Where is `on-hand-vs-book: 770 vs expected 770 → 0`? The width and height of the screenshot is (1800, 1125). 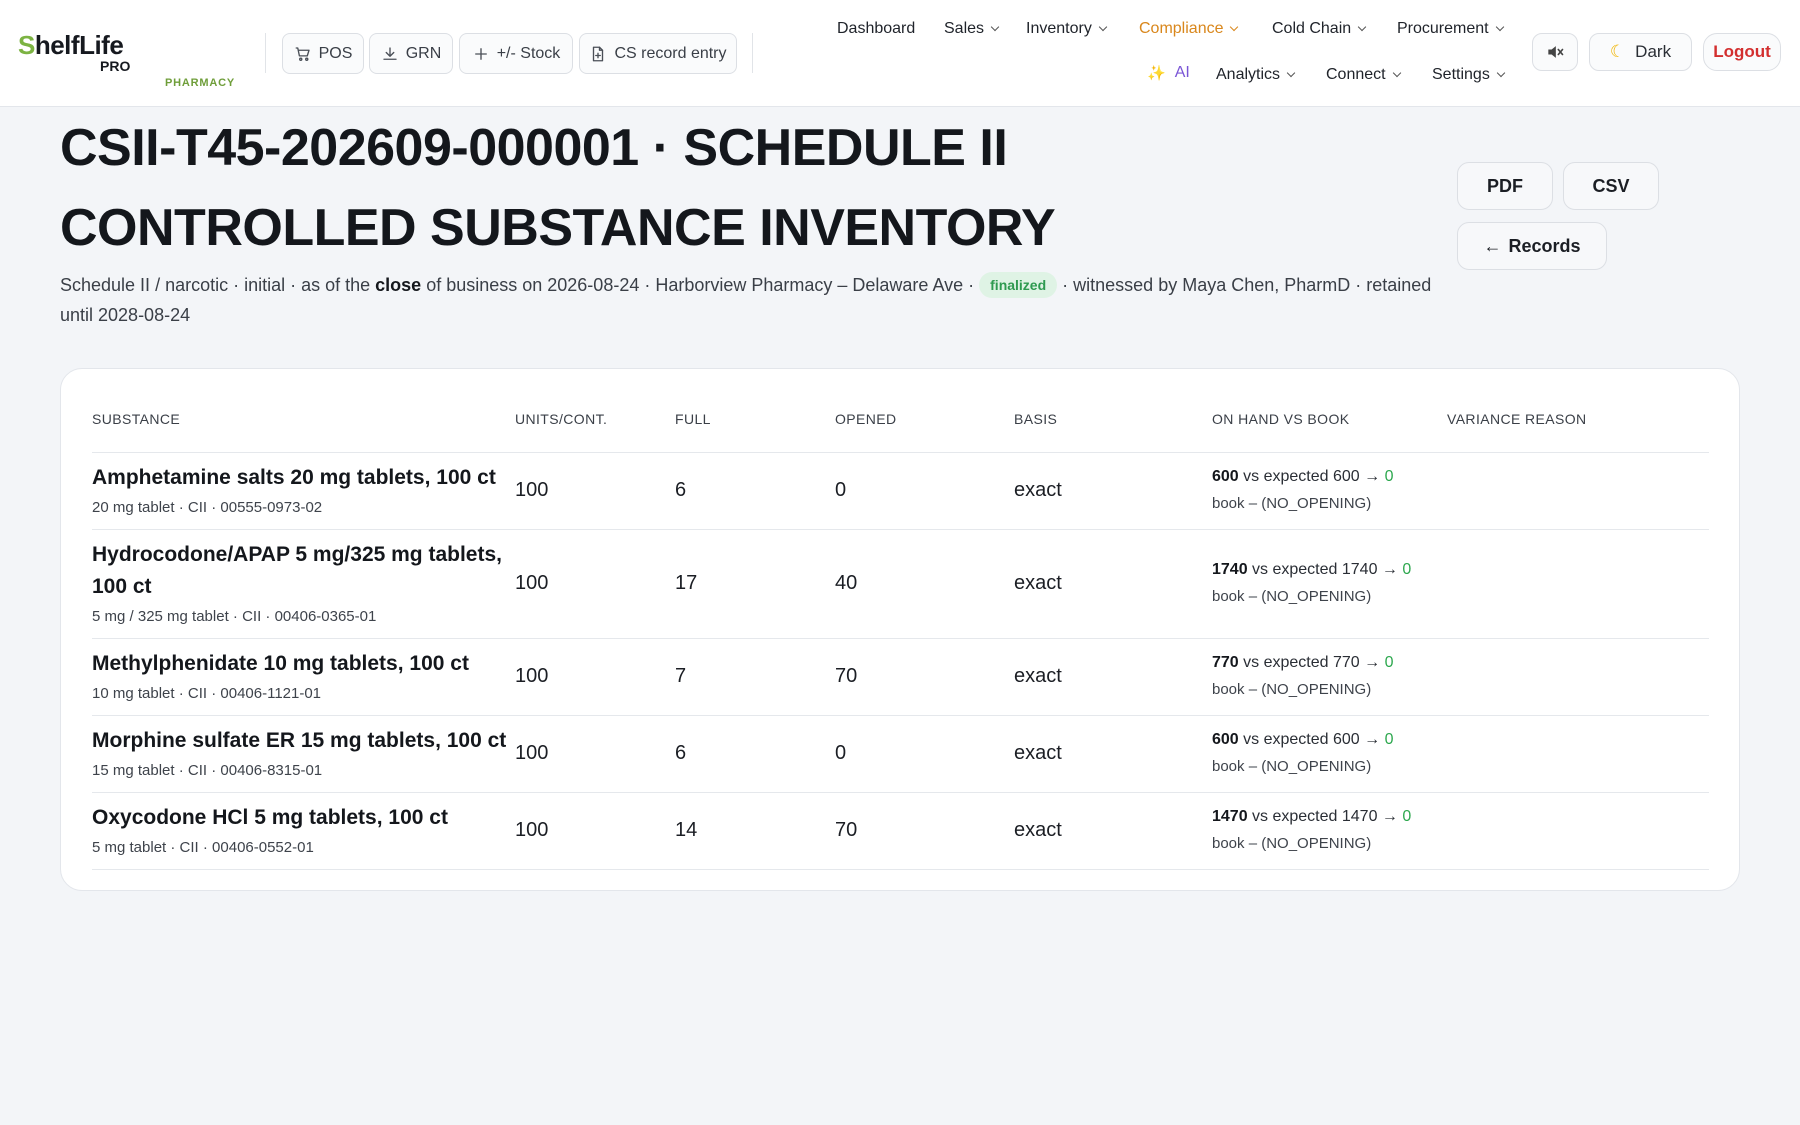
on-hand-vs-book: 770 vs expected 770 → 0 is located at coordinates (1303, 662).